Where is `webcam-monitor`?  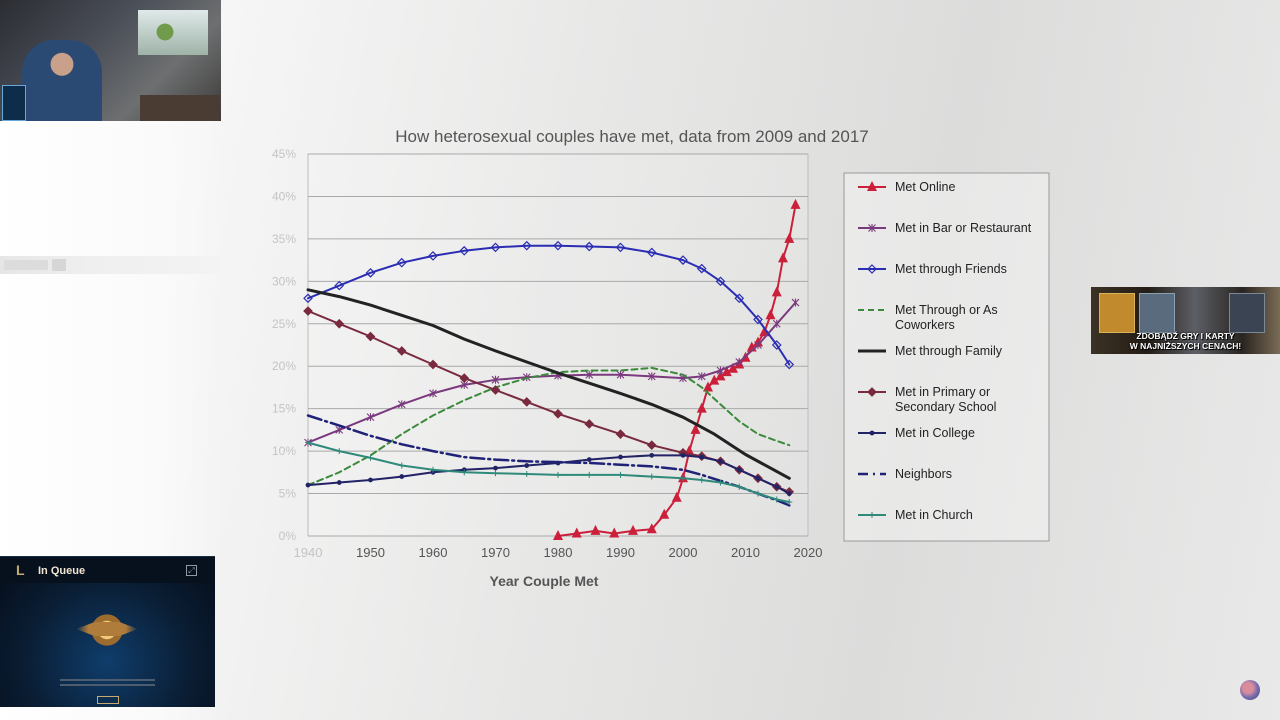
webcam-monitor is located at coordinates (14, 103).